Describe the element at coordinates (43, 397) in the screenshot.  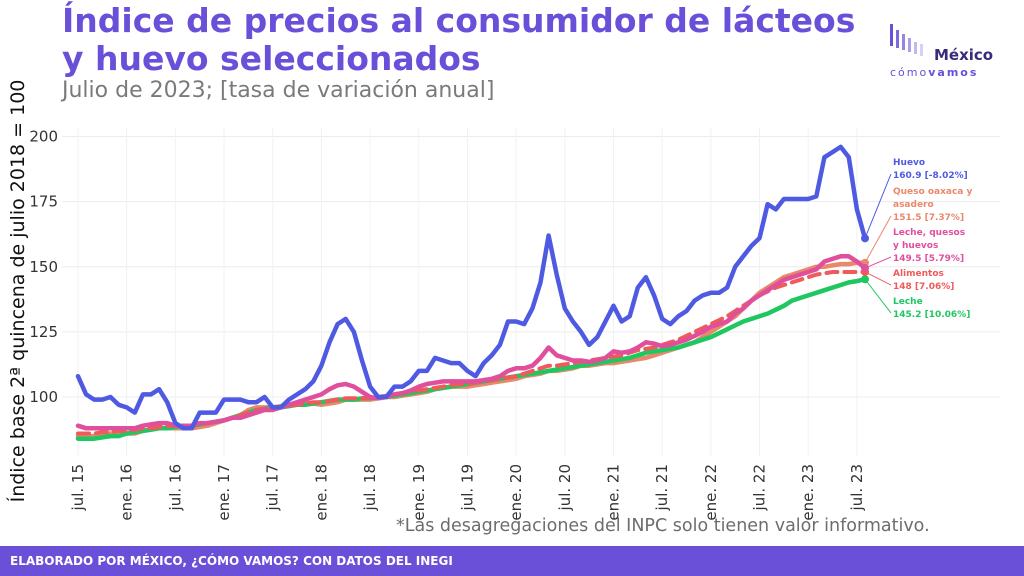
I see `y-tick-label: 100` at that location.